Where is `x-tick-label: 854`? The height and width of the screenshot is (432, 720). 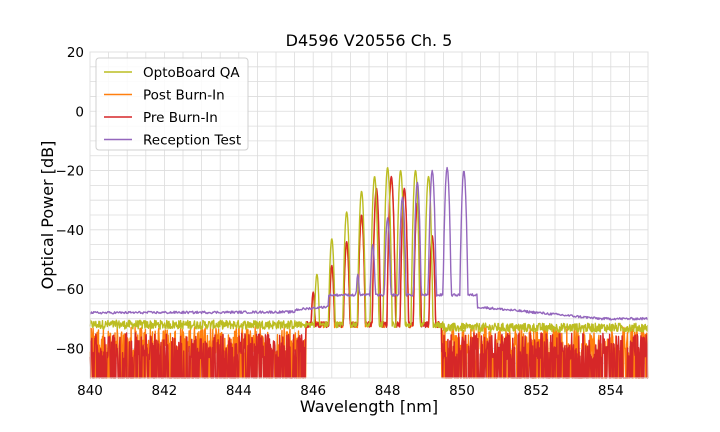
x-tick-label: 854 is located at coordinates (611, 391).